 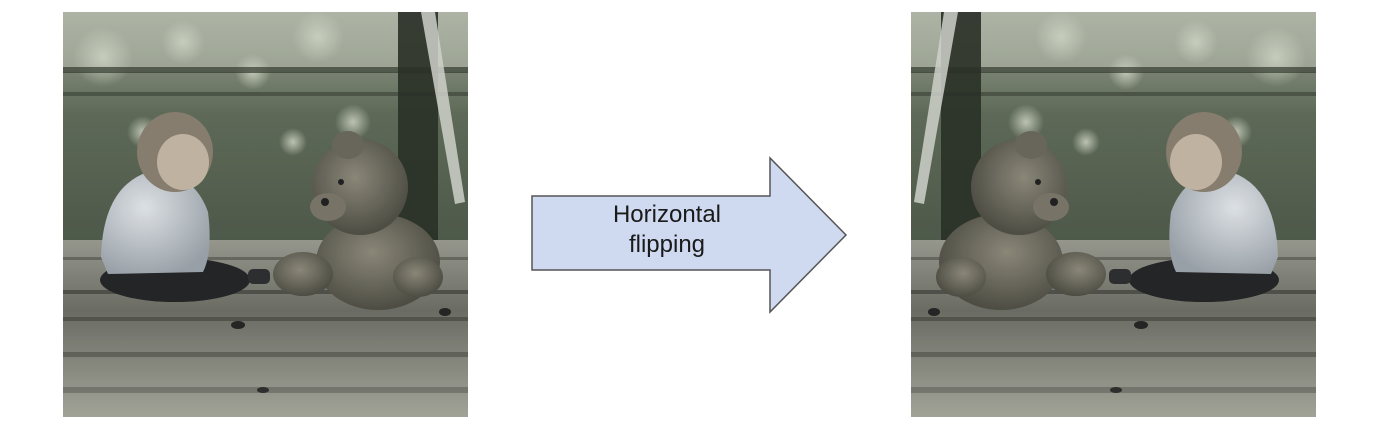 I want to click on arrow-label-line-1: Horizontal, so click(x=667, y=214).